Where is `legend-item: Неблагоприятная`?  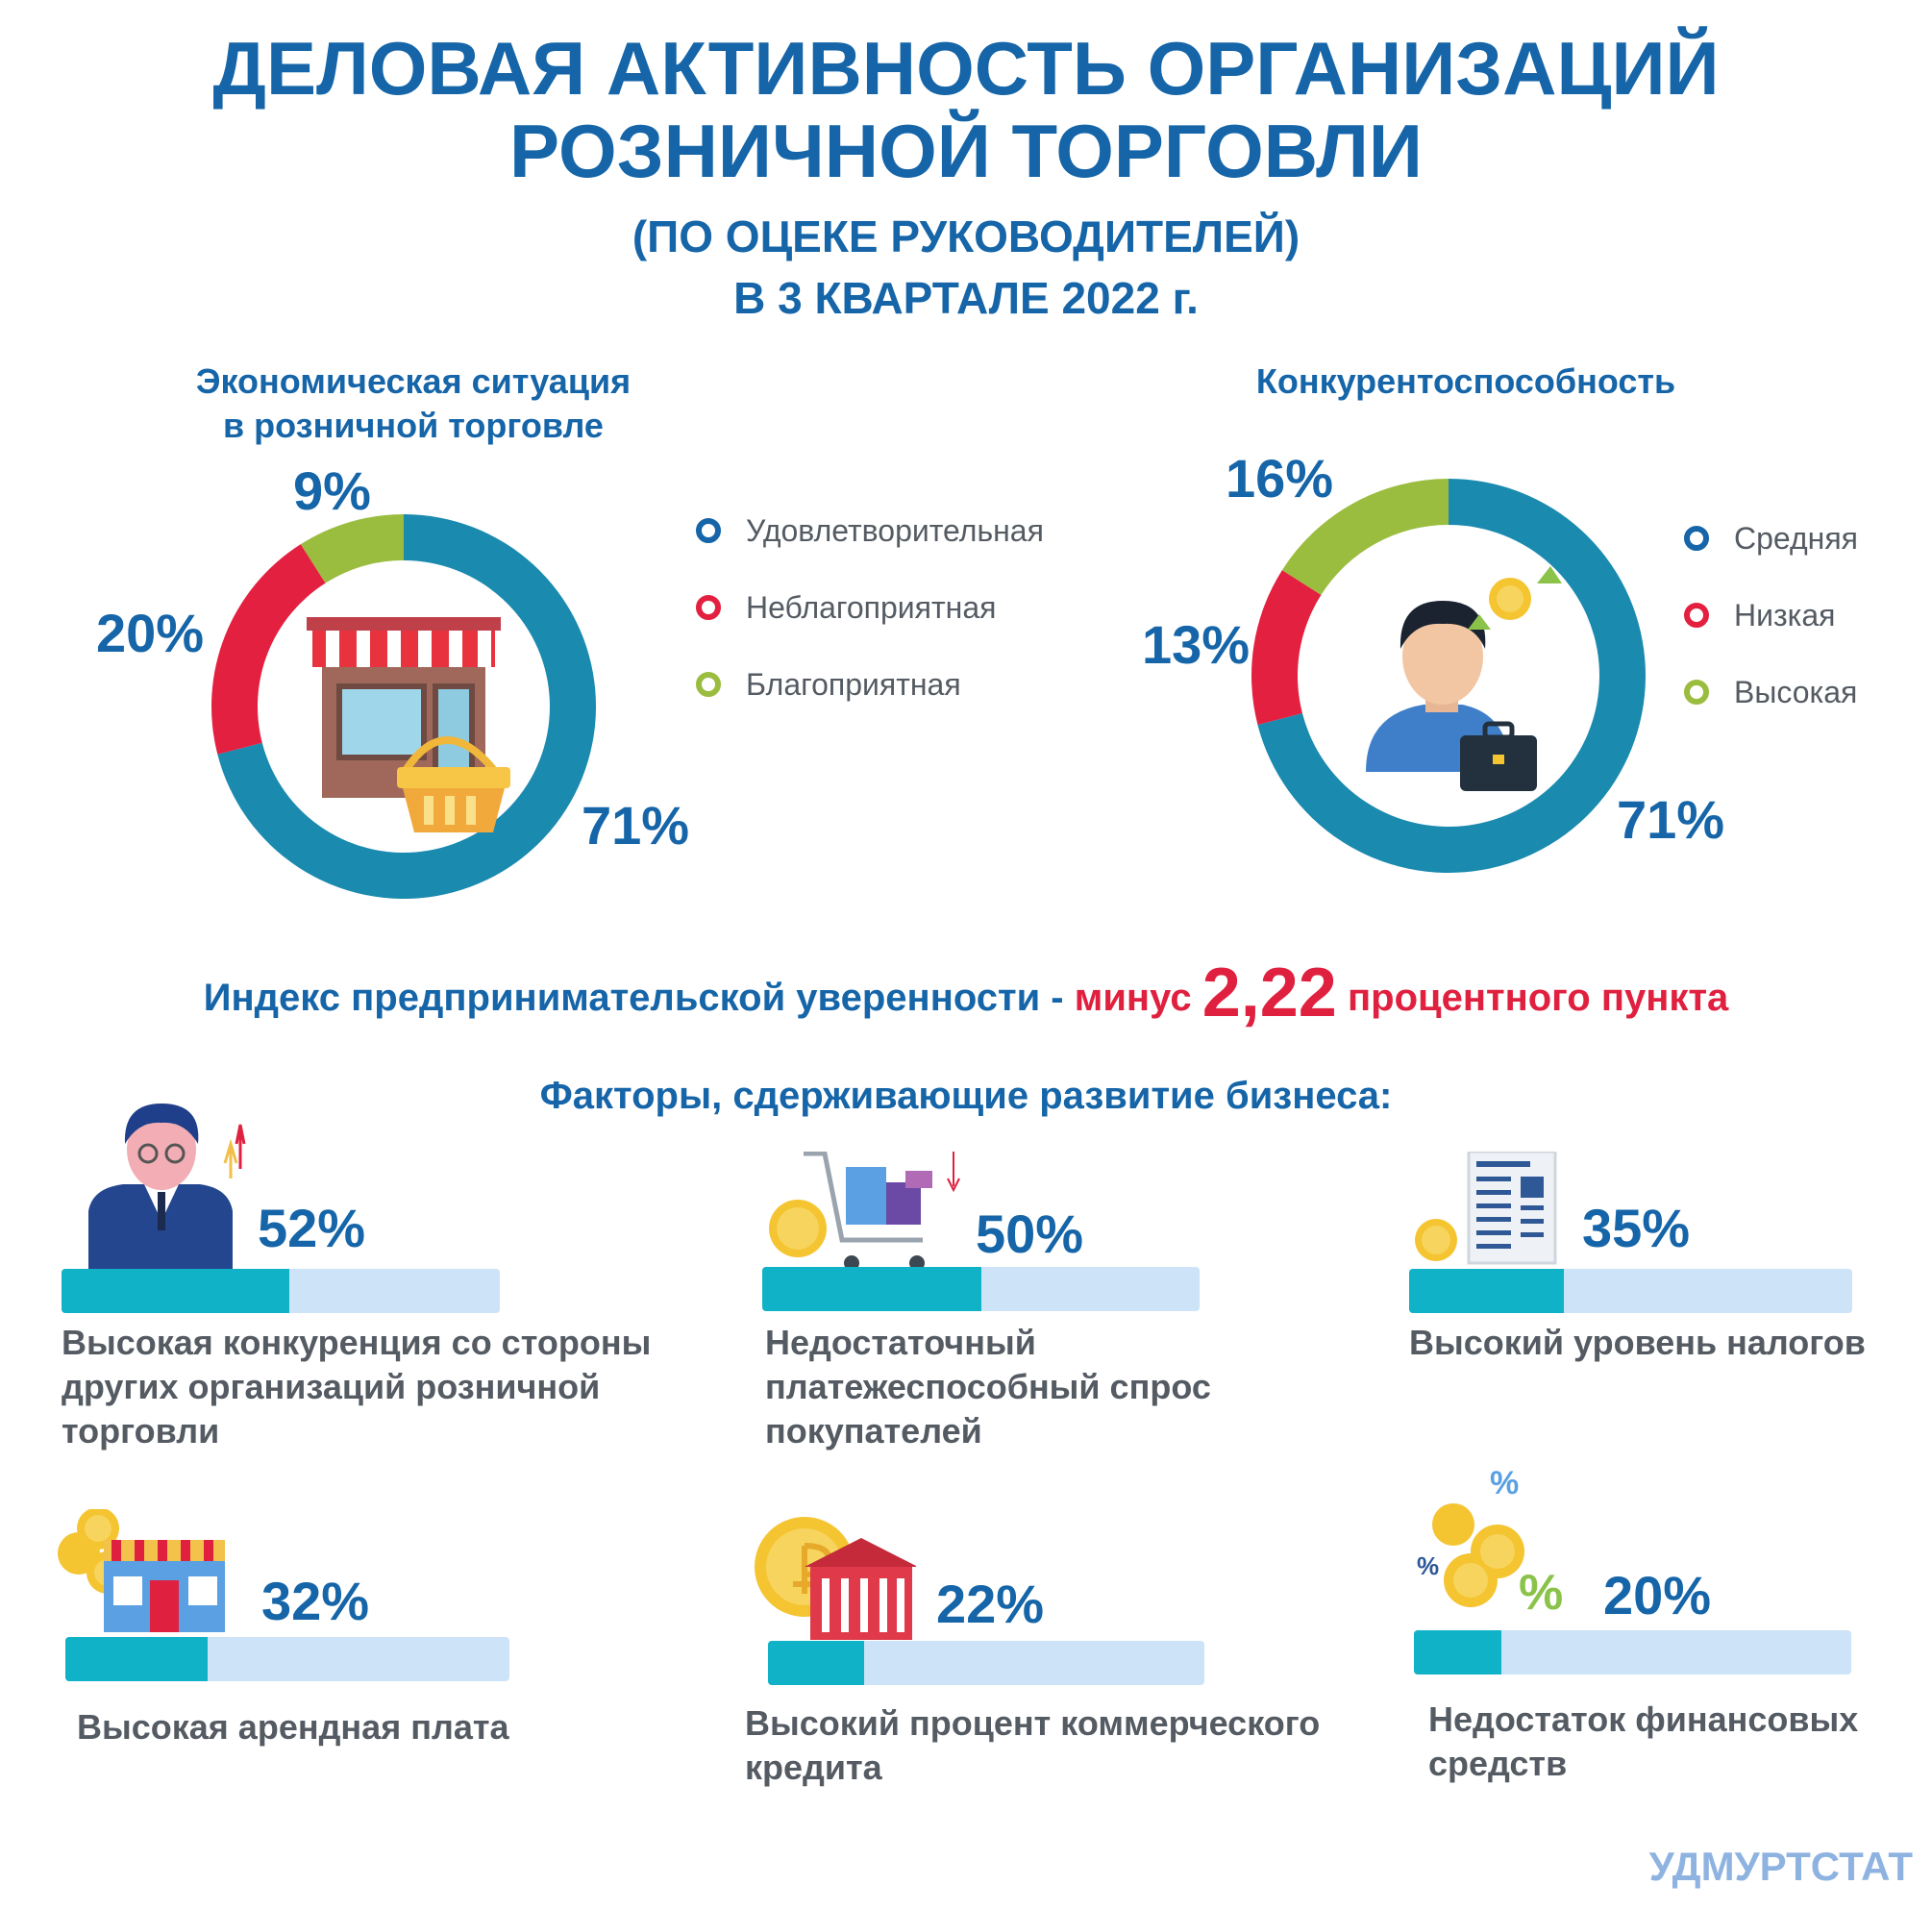
legend-item: Неблагоприятная is located at coordinates (870, 608).